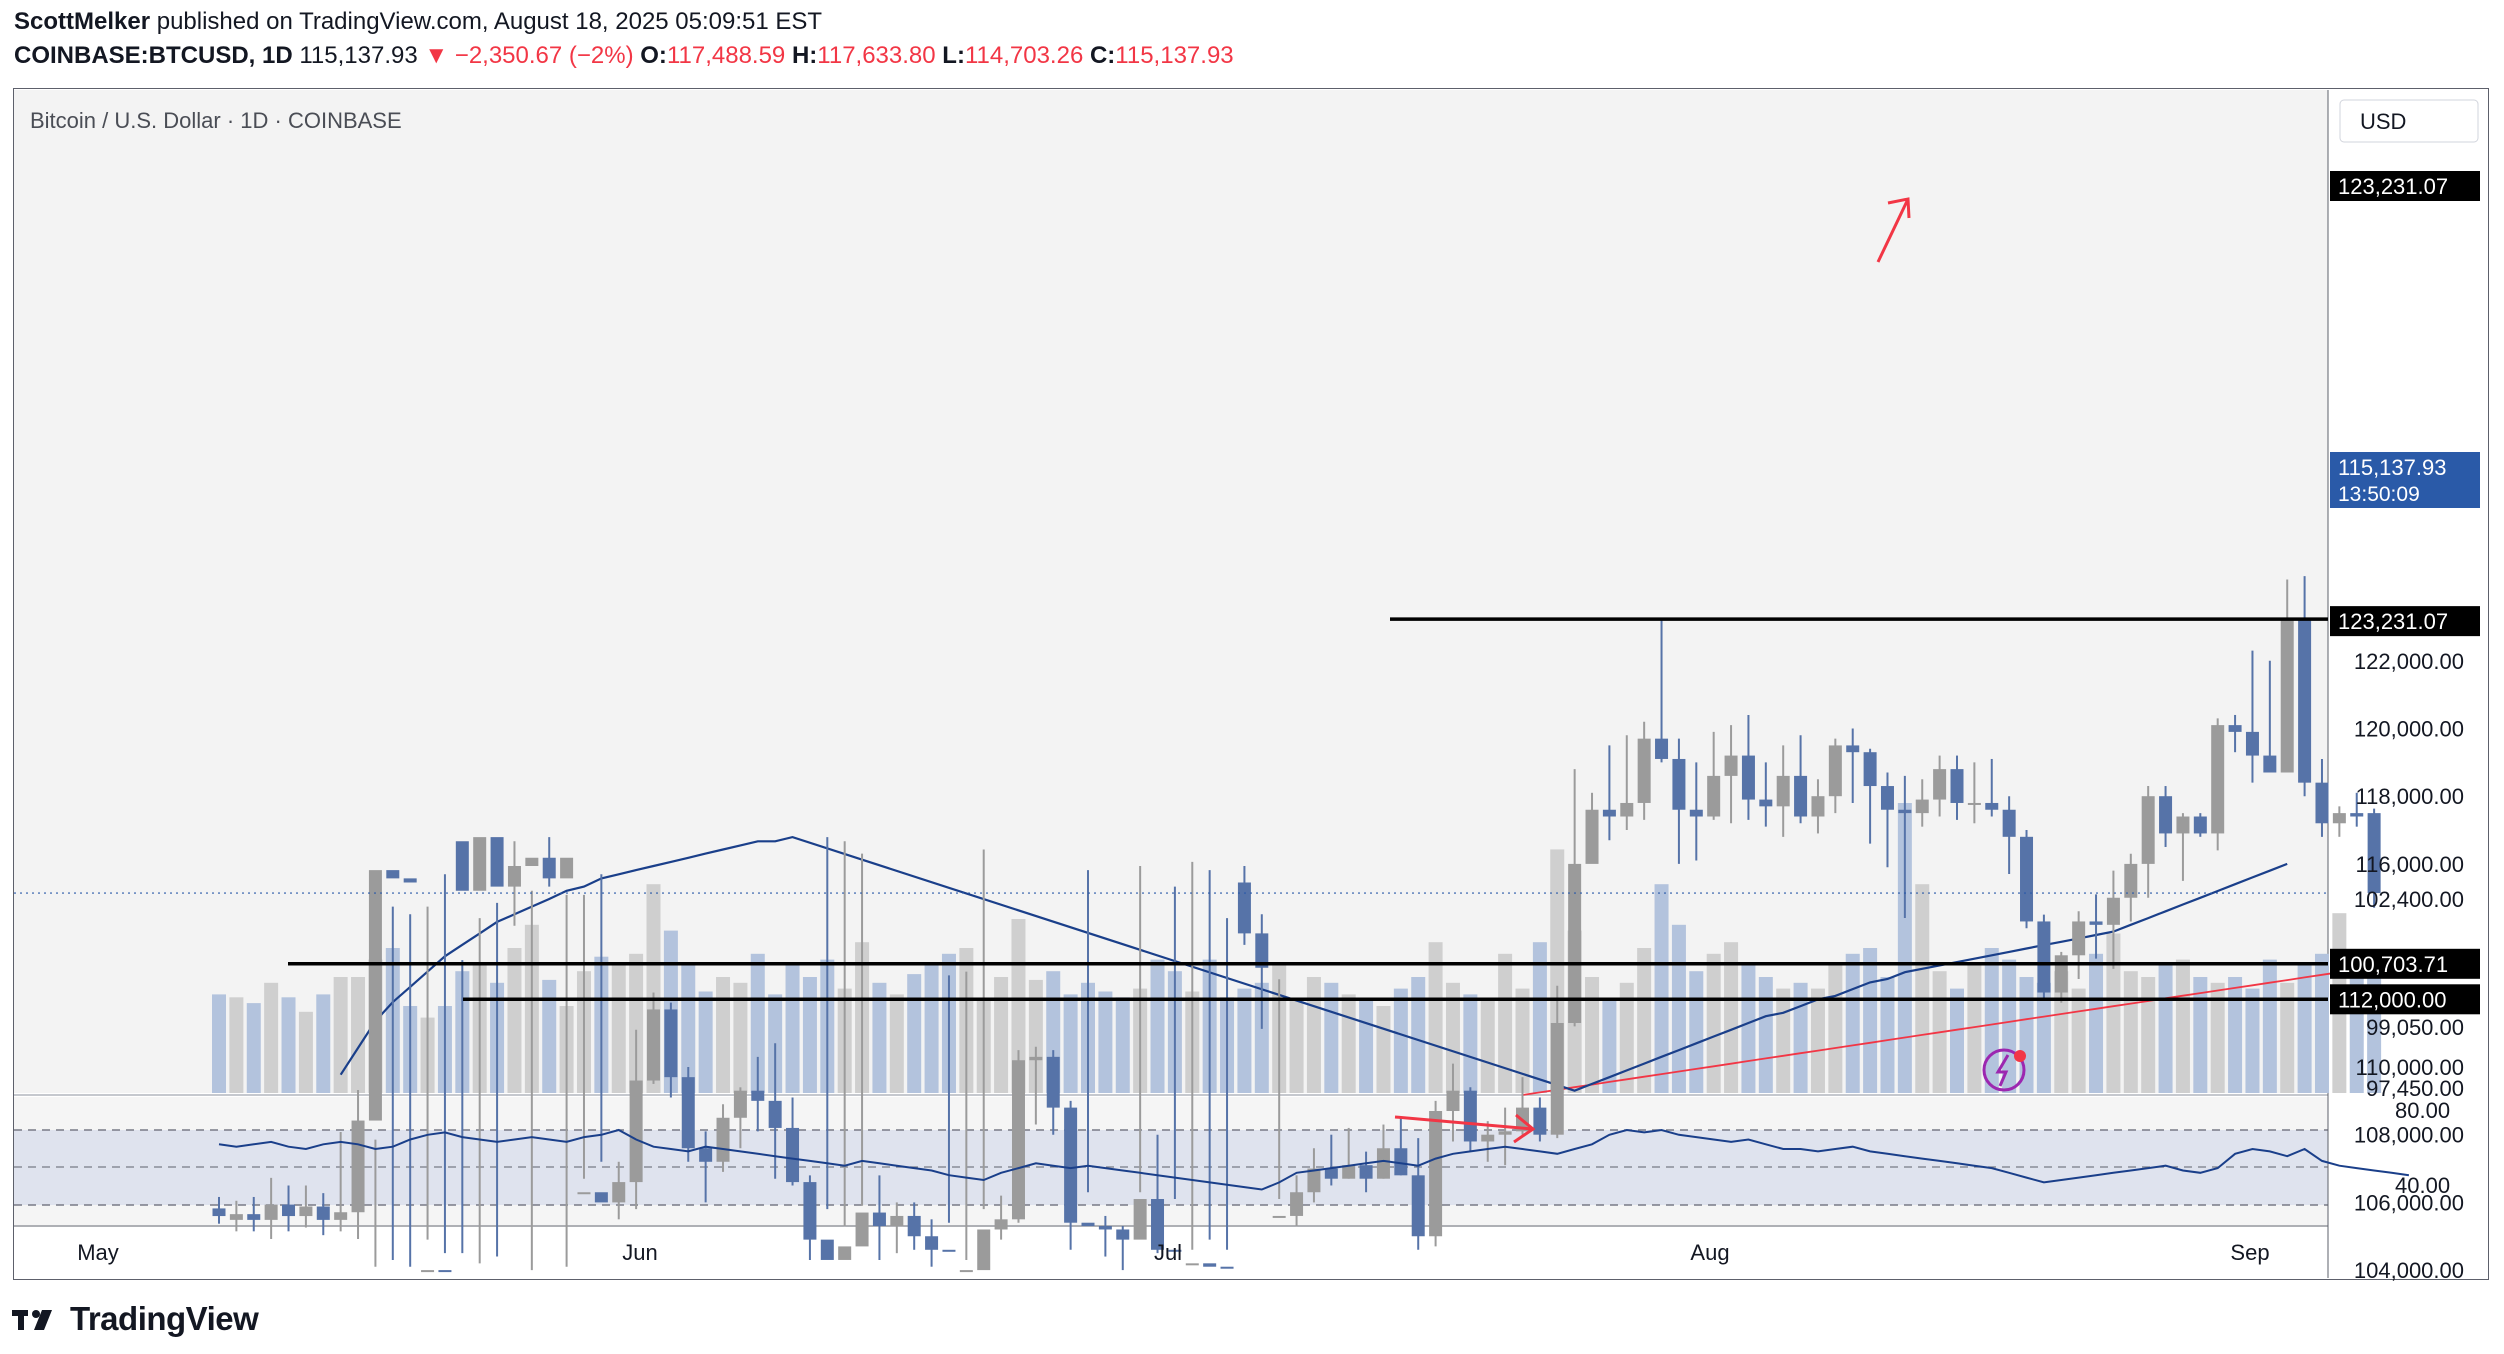  What do you see at coordinates (2004, 1070) in the screenshot?
I see `indicator-alert-icon` at bounding box center [2004, 1070].